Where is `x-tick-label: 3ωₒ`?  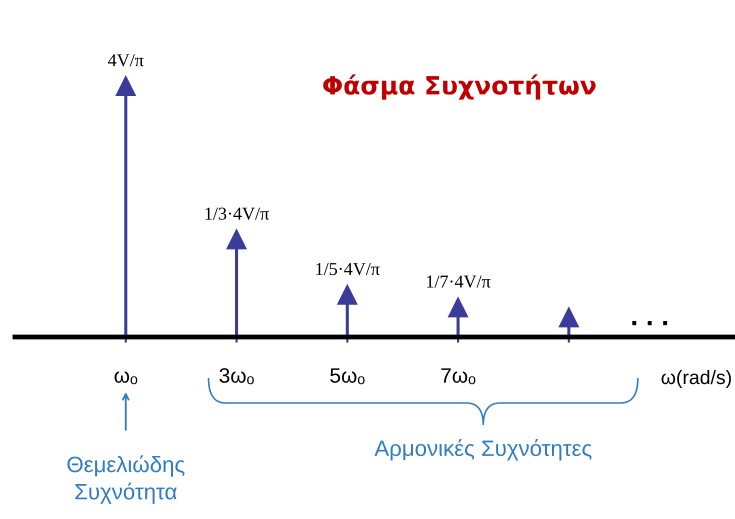
x-tick-label: 3ωₒ is located at coordinates (236, 376).